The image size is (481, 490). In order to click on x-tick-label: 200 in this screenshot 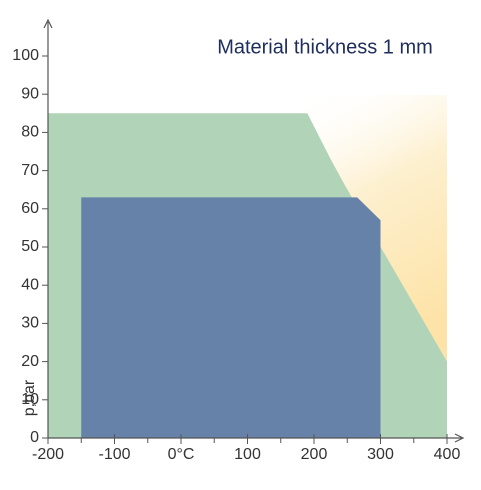, I will do `click(314, 454)`.